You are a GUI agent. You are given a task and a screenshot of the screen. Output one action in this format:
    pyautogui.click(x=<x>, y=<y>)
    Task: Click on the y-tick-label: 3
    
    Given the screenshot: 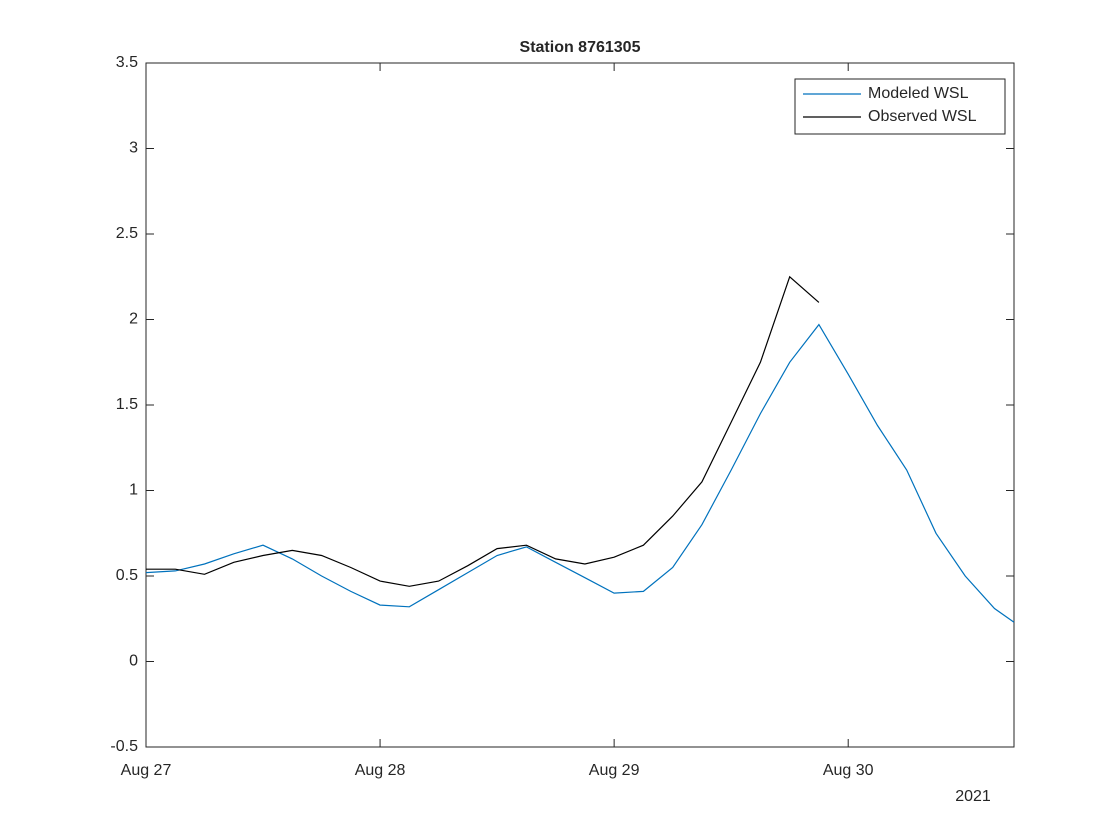 What is the action you would take?
    pyautogui.click(x=133, y=148)
    